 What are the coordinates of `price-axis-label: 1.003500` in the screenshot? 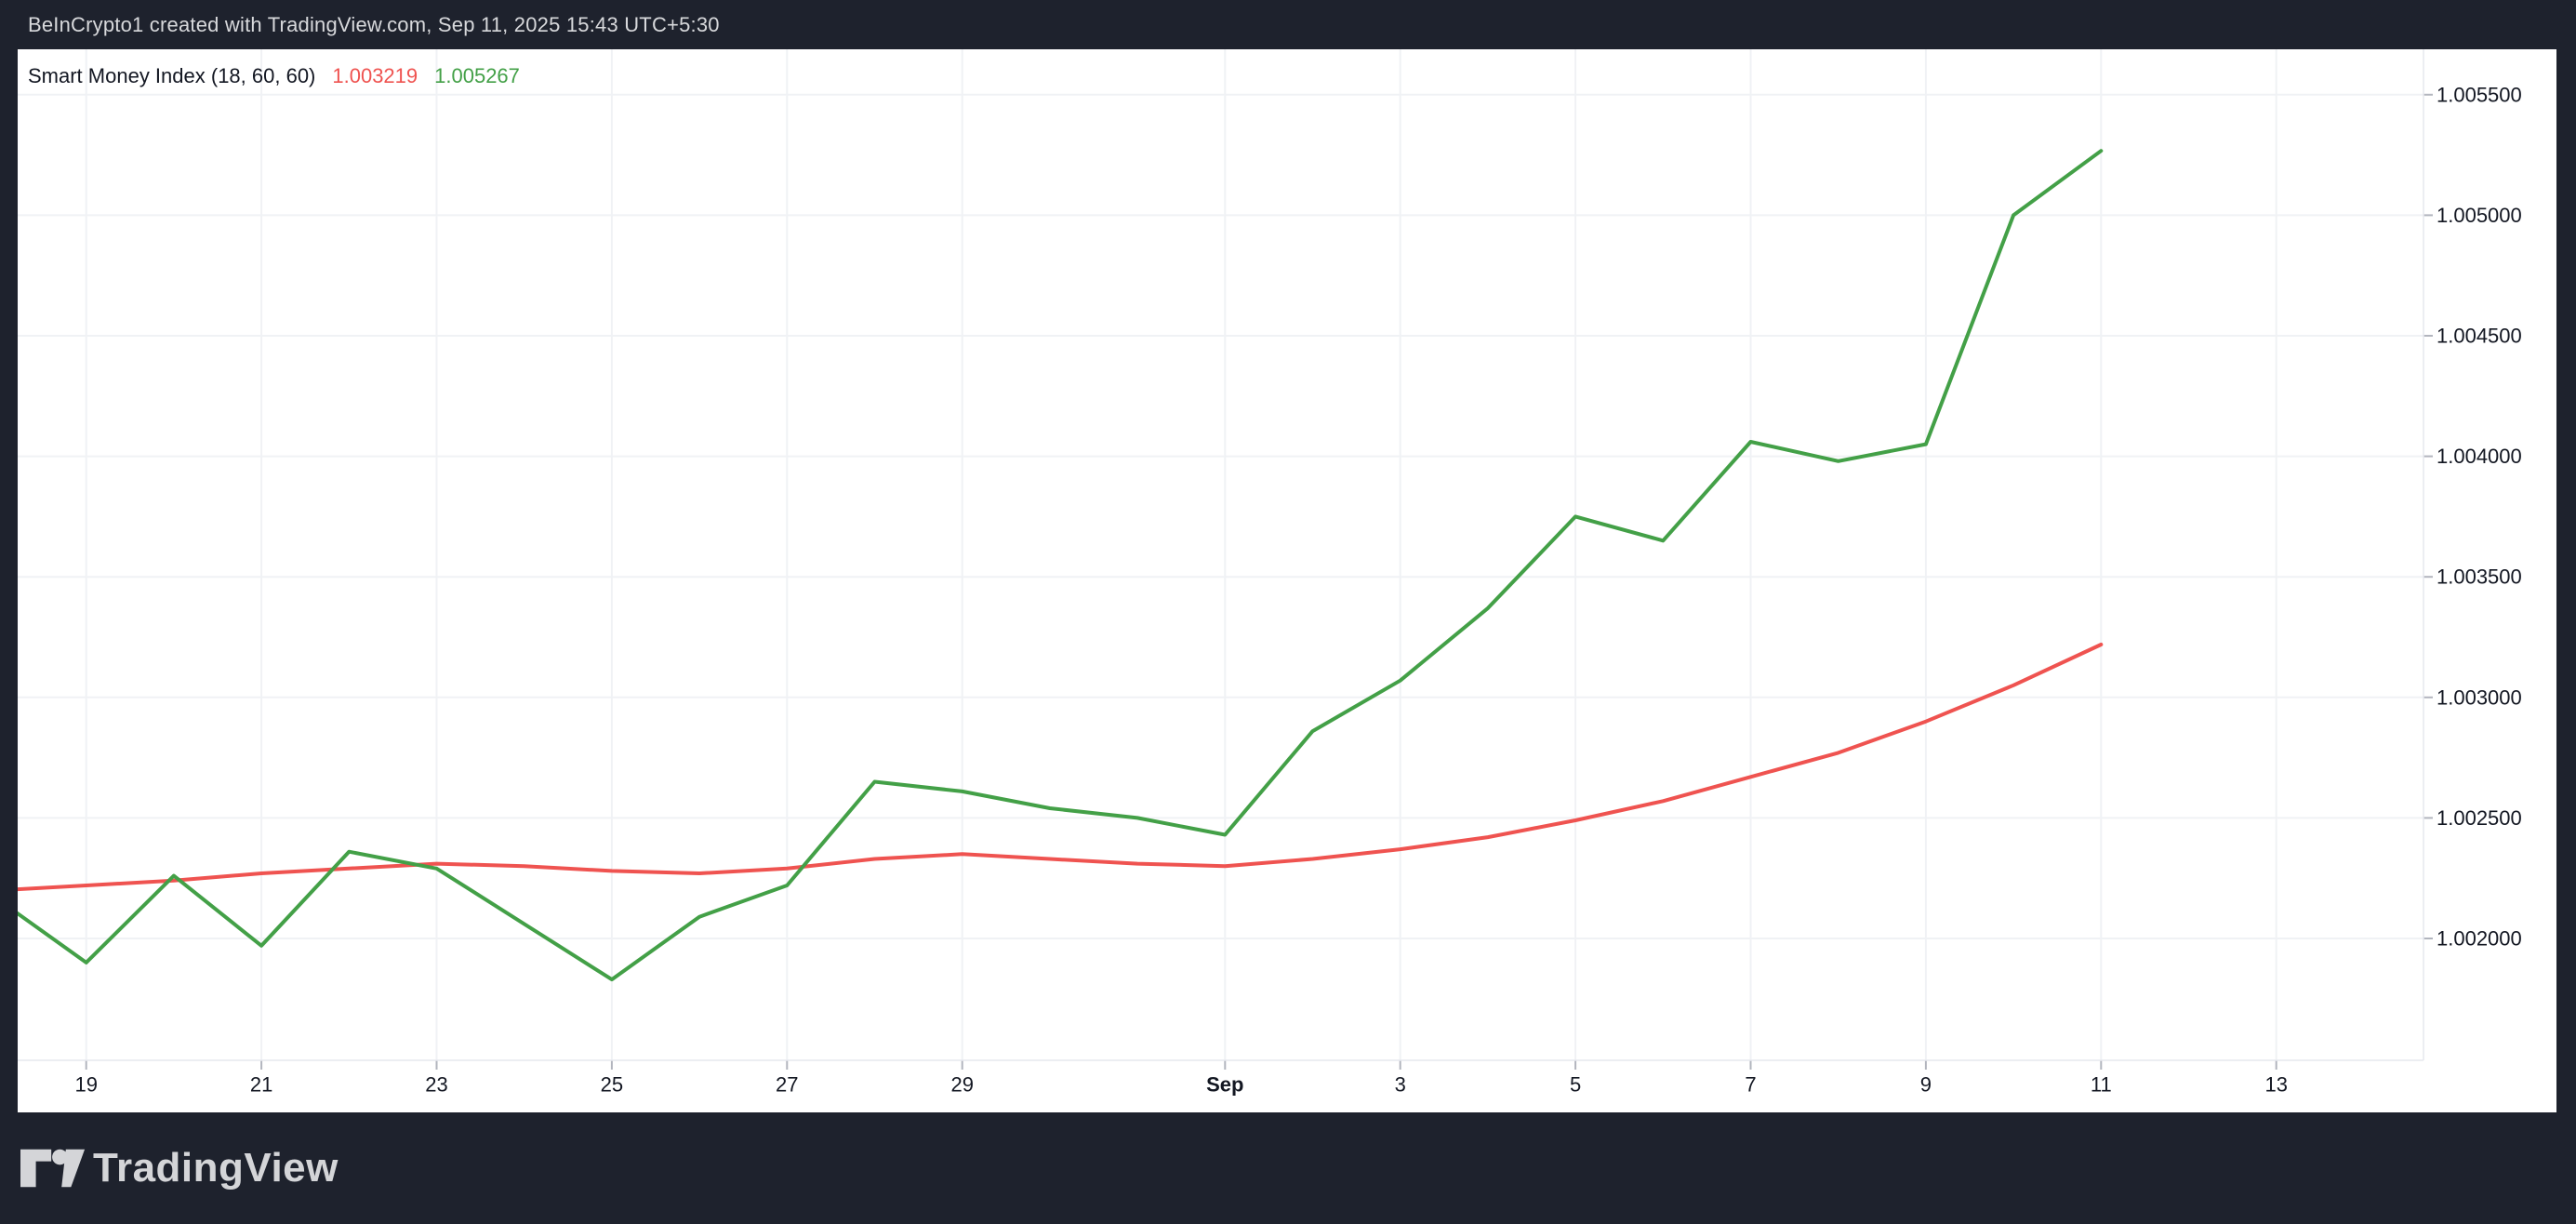 It's located at (2479, 577).